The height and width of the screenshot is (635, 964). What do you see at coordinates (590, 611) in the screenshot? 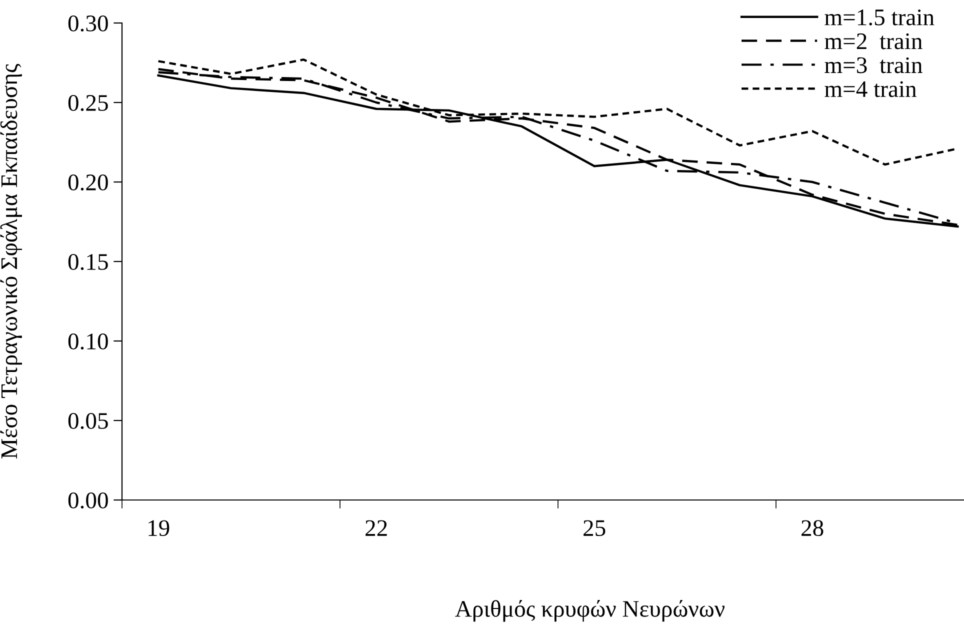
I see `x-axis-title: Αριθμός κρυφών Νευρώνων` at bounding box center [590, 611].